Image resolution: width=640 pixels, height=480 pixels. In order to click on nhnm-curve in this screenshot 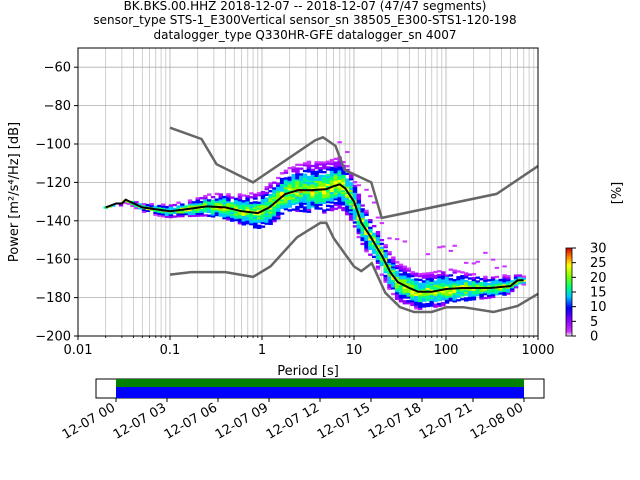, I will do `click(354, 173)`.